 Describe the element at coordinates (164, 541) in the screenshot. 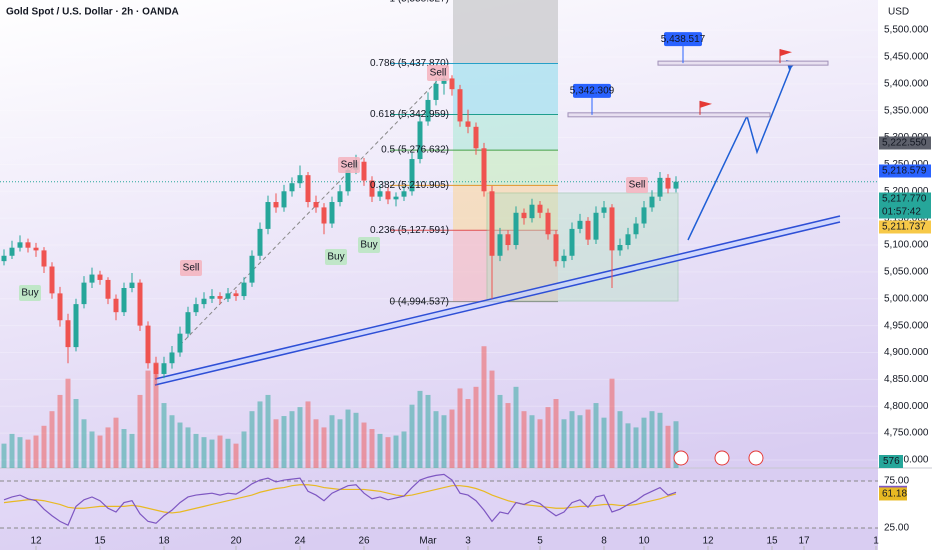

I see `x-tick-label: 18` at that location.